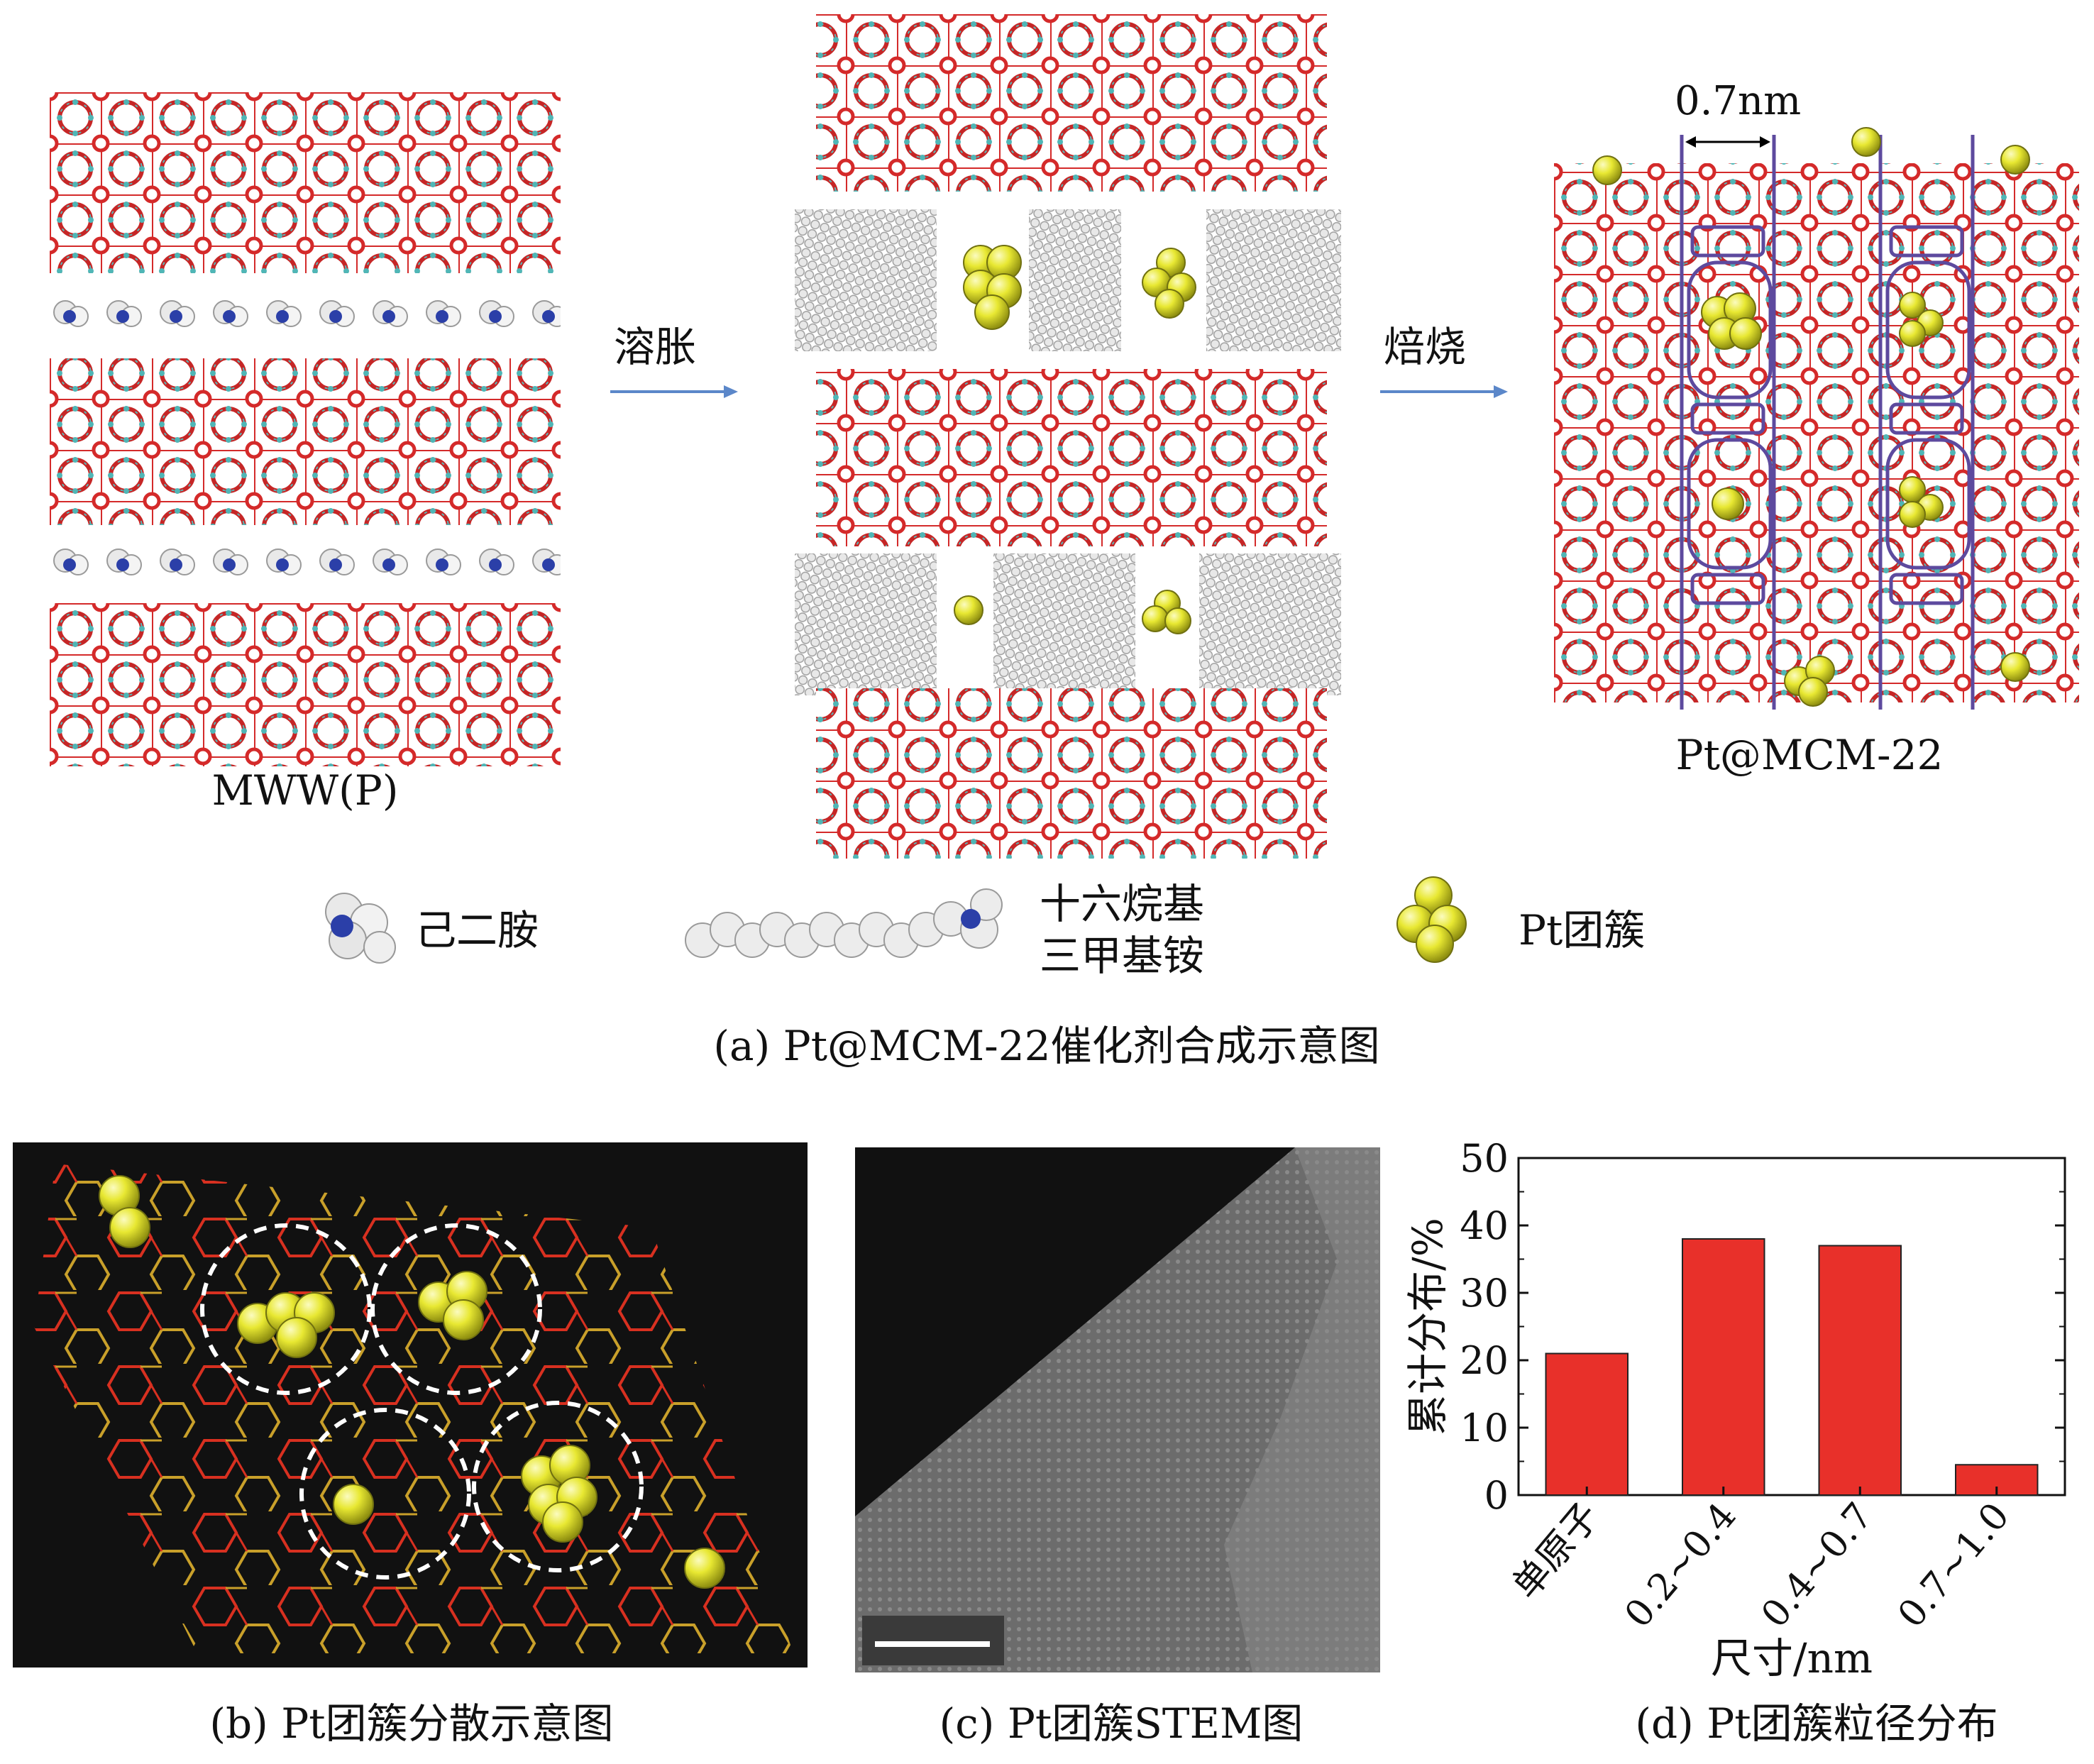 This screenshot has width=2094, height=1764. I want to click on hexanediamine-molecule-icon, so click(361, 928).